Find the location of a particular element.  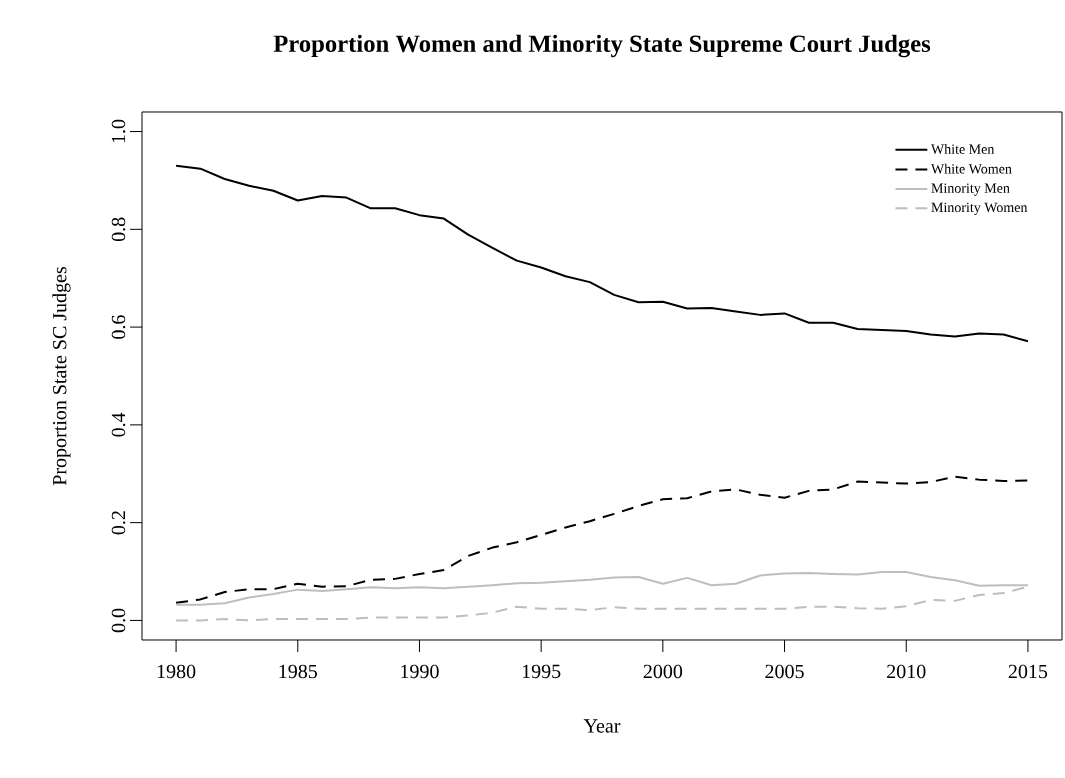

x-tick-label: 2010 is located at coordinates (906, 671).